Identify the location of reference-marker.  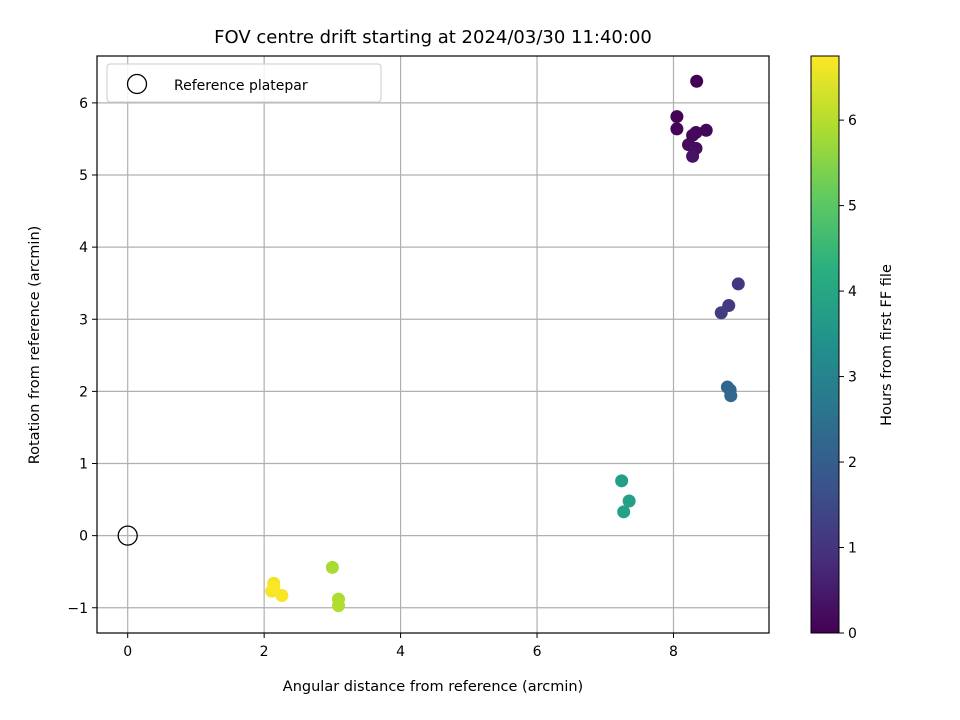
(127, 535).